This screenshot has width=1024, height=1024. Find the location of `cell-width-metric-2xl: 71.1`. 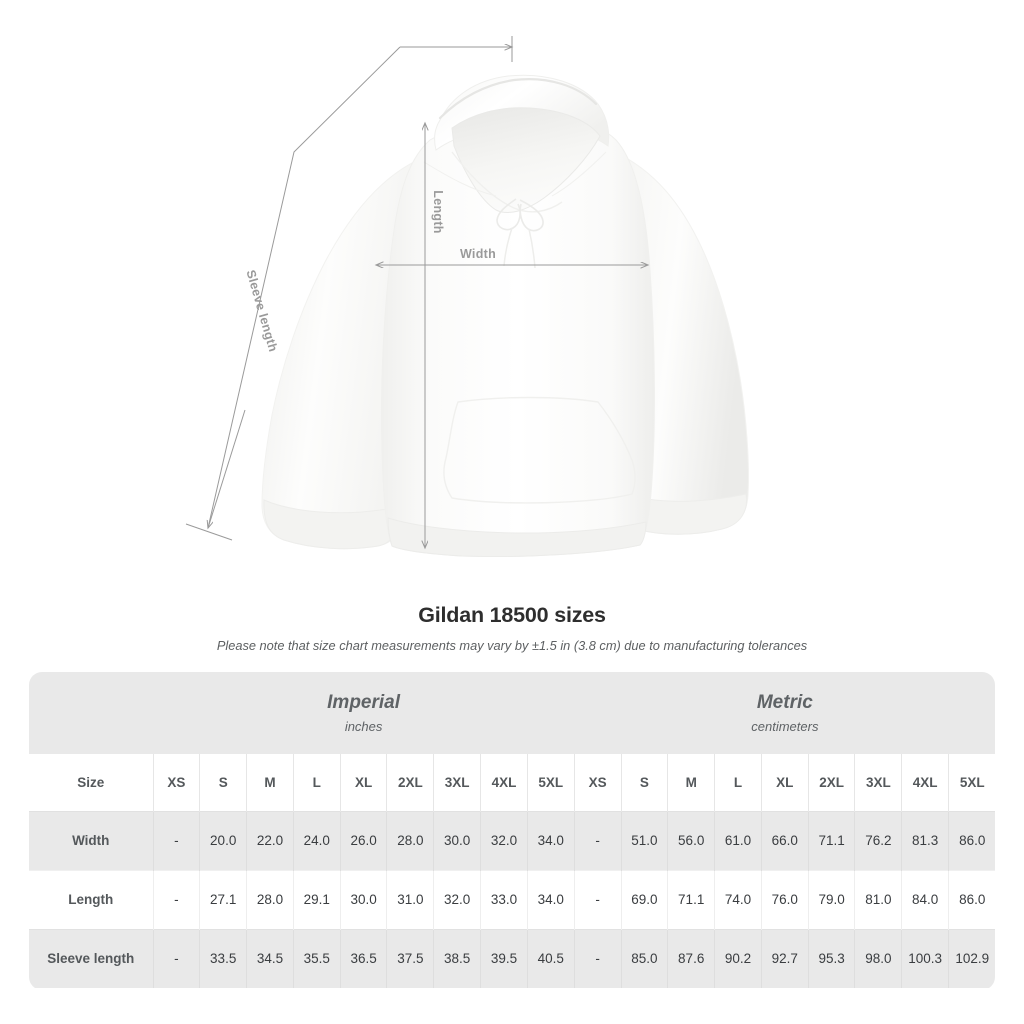

cell-width-metric-2xl: 71.1 is located at coordinates (831, 840).